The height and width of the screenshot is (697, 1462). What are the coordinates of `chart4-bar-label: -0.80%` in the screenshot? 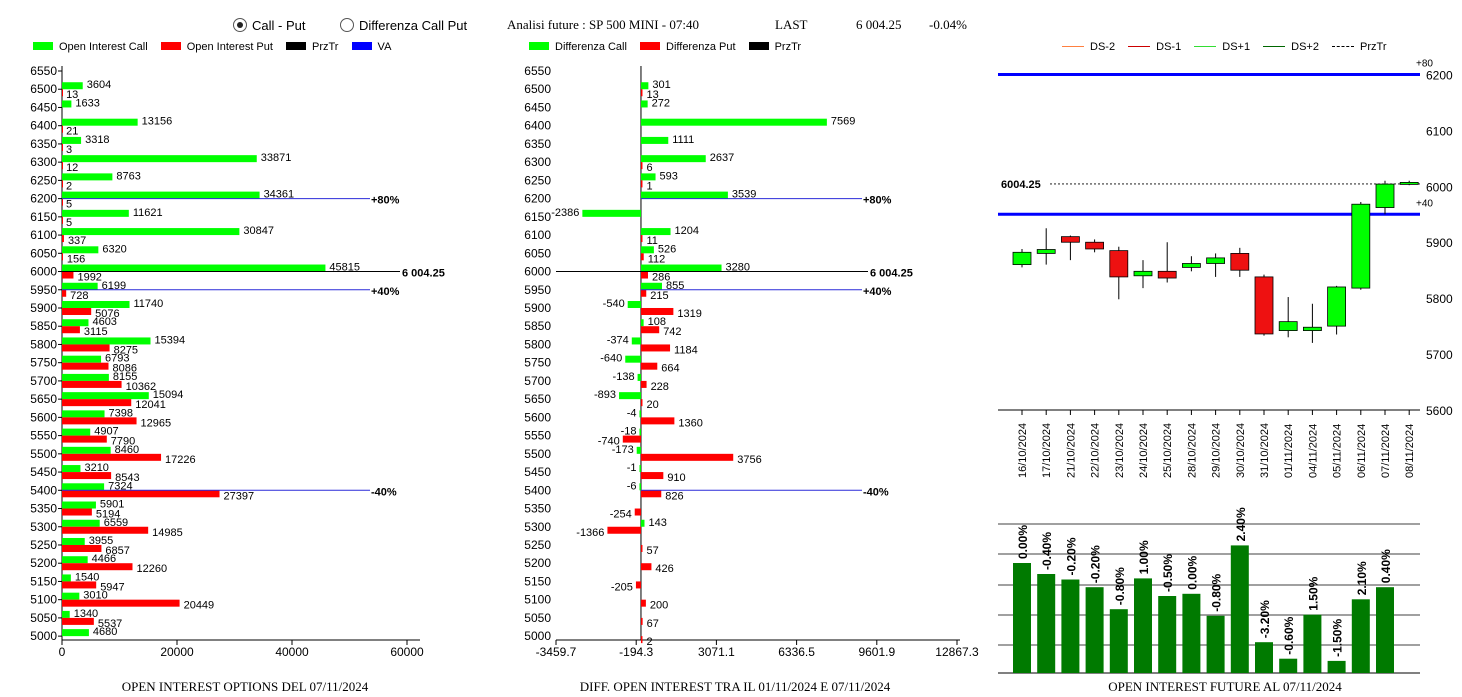 It's located at (1217, 592).